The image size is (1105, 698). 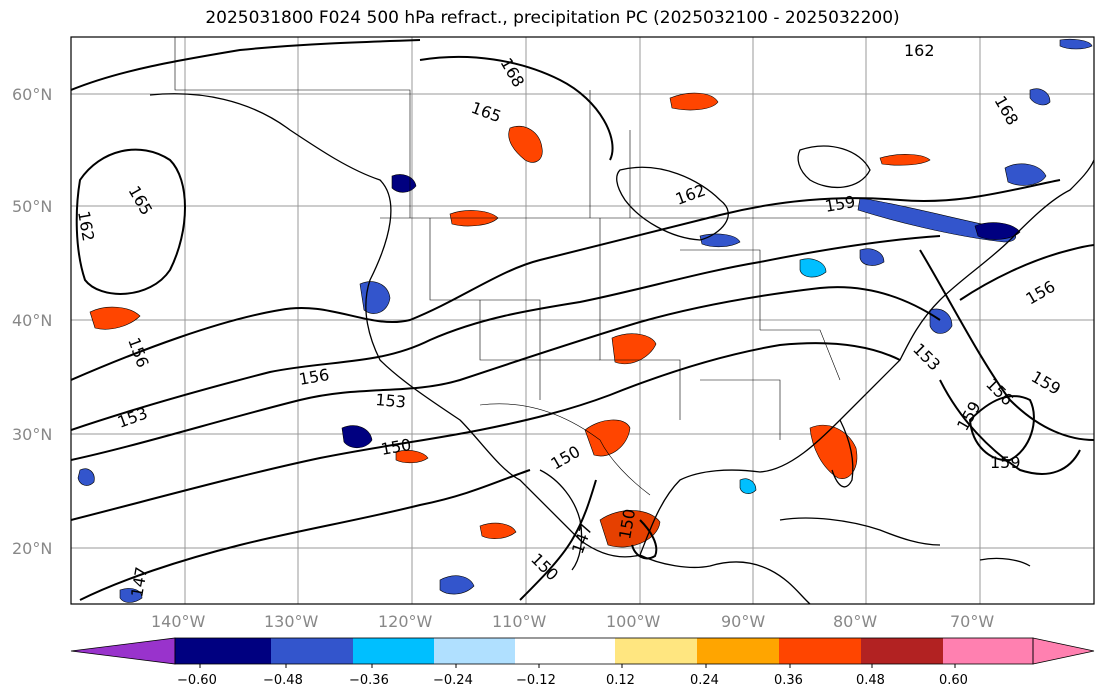 I want to click on lon-label: 130°W, so click(x=291, y=621).